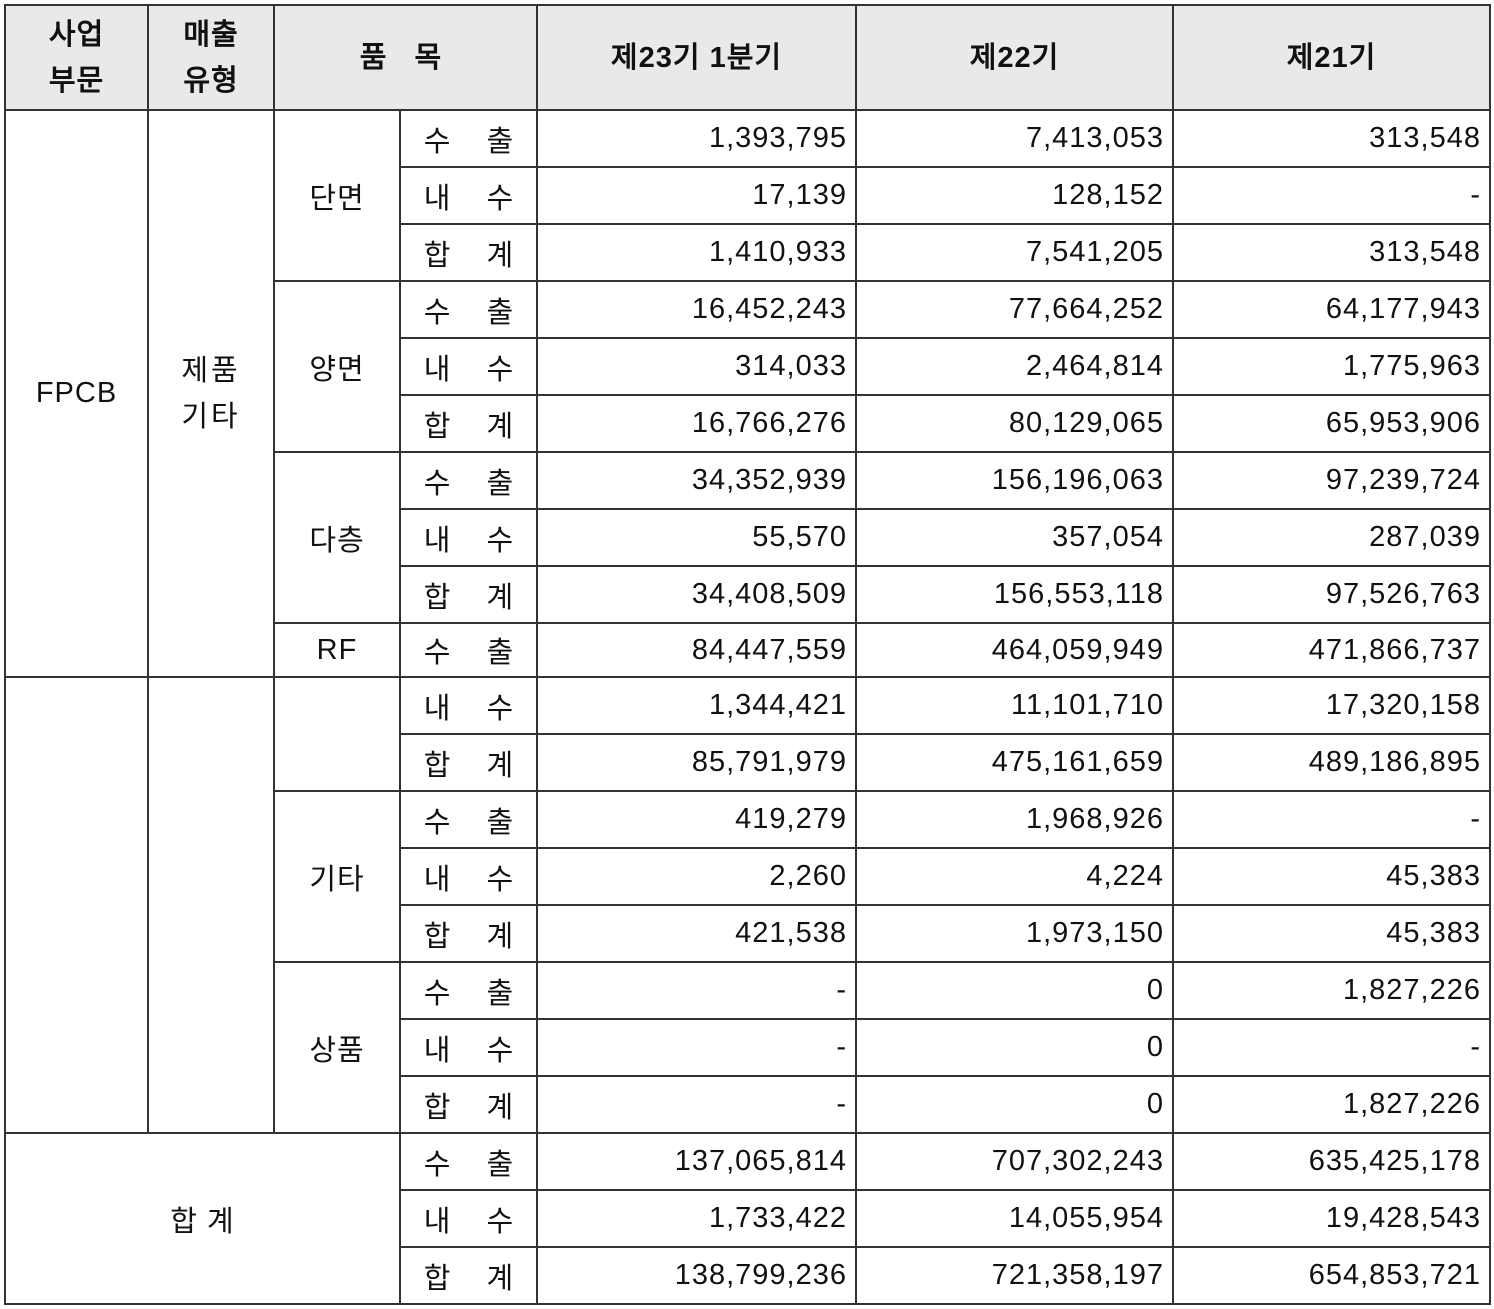 This screenshot has height=1309, width=1494. What do you see at coordinates (1014, 1275) in the screenshot?
I see `value-cell: 721,358,197` at bounding box center [1014, 1275].